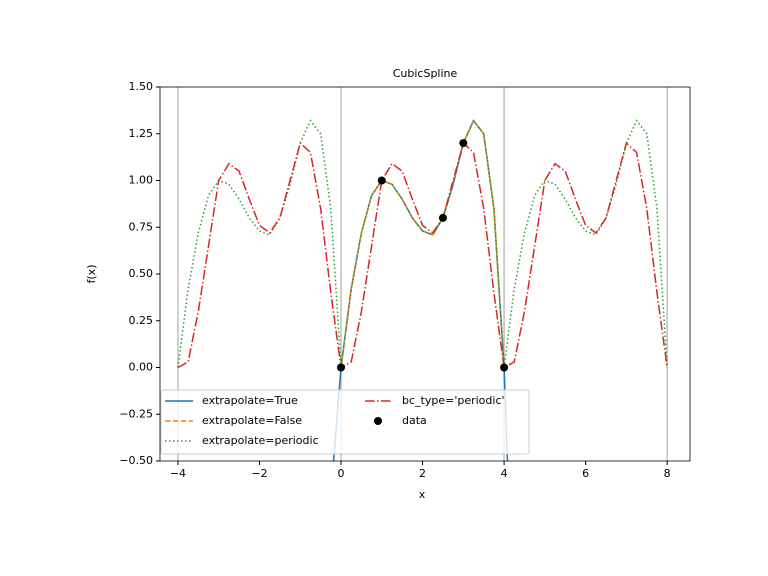 This screenshot has height=576, width=768. Describe the element at coordinates (141, 367) in the screenshot. I see `y-tick-label: 0.00` at that location.